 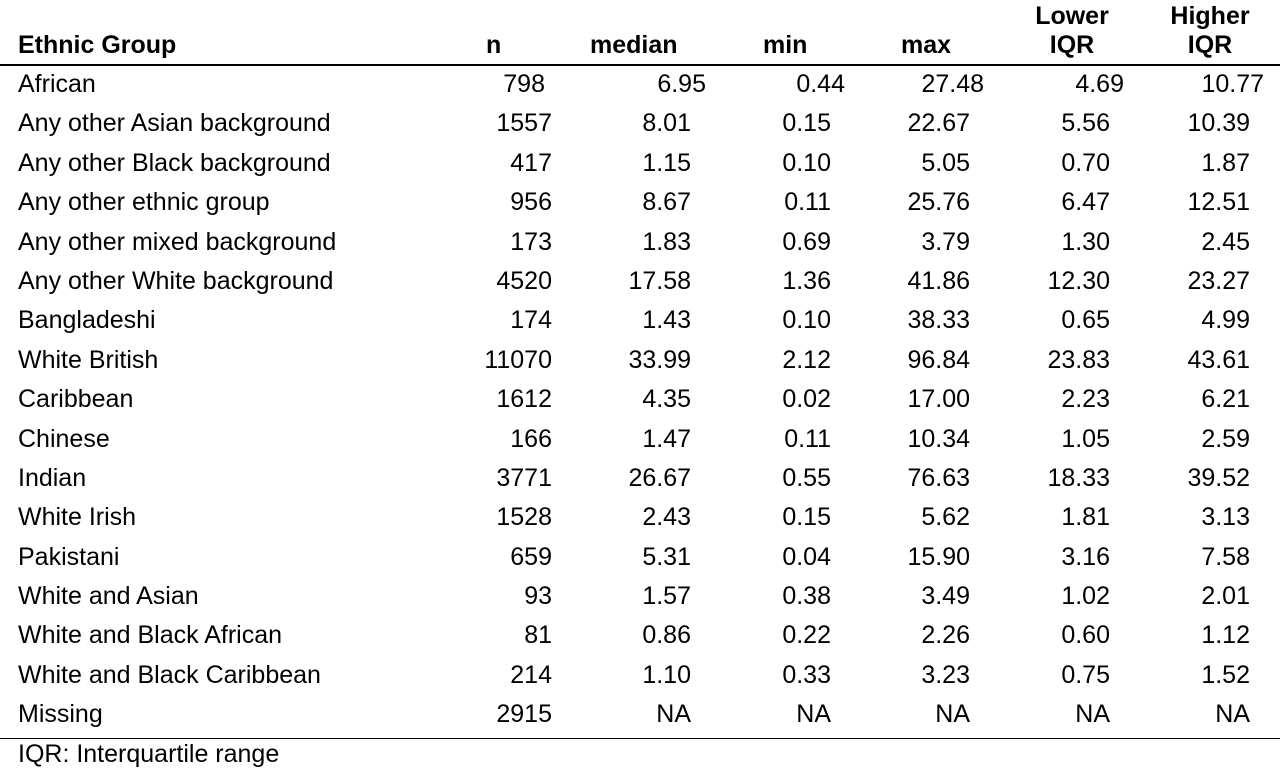 I want to click on cell-ethnic-group: Indian, so click(x=52, y=477).